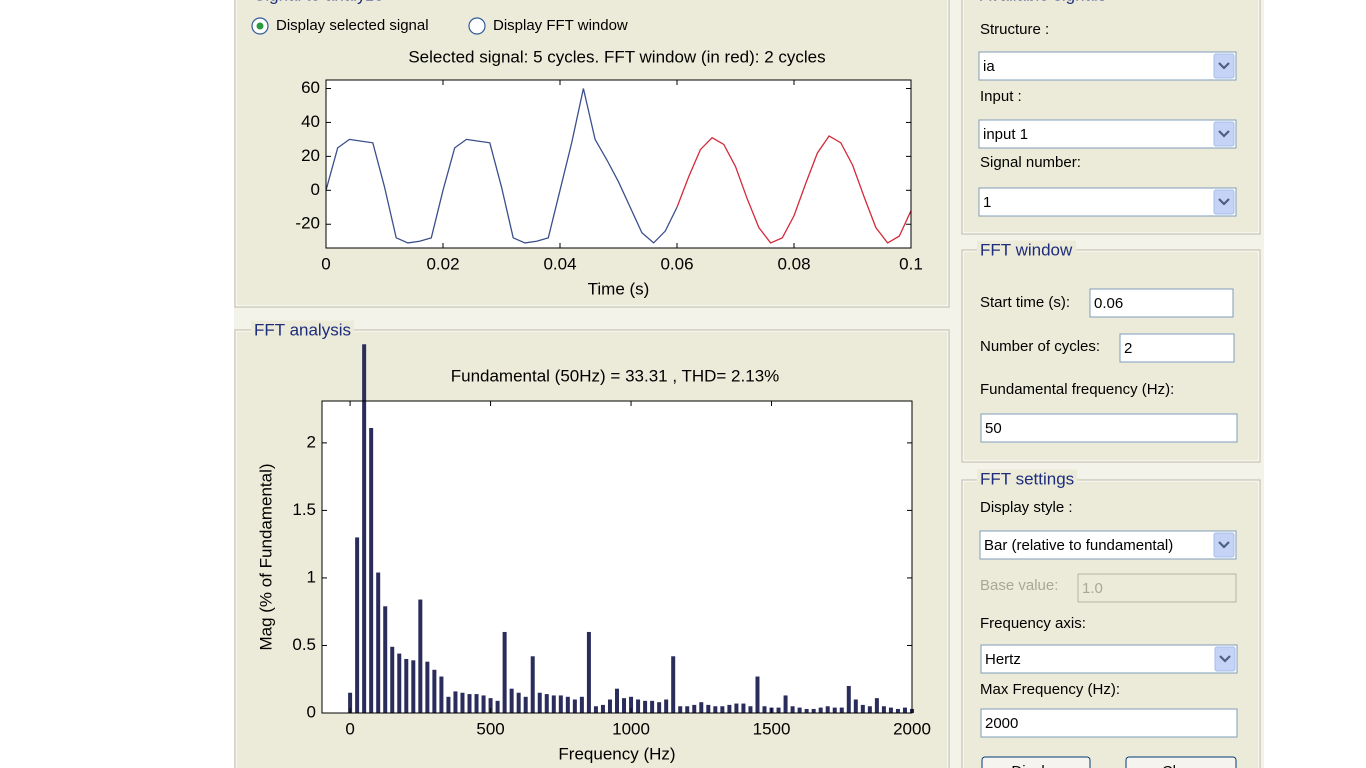 The width and height of the screenshot is (1366, 768). I want to click on panel-title: FFT window, so click(1026, 249).